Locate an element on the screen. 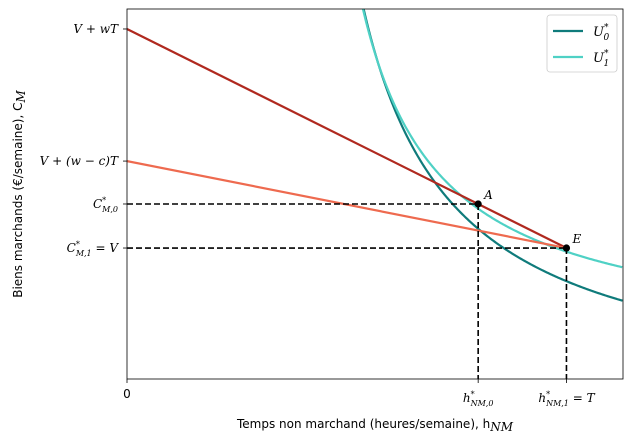 The height and width of the screenshot is (442, 633). x-tick-label: h* NM,0 is located at coordinates (478, 399).